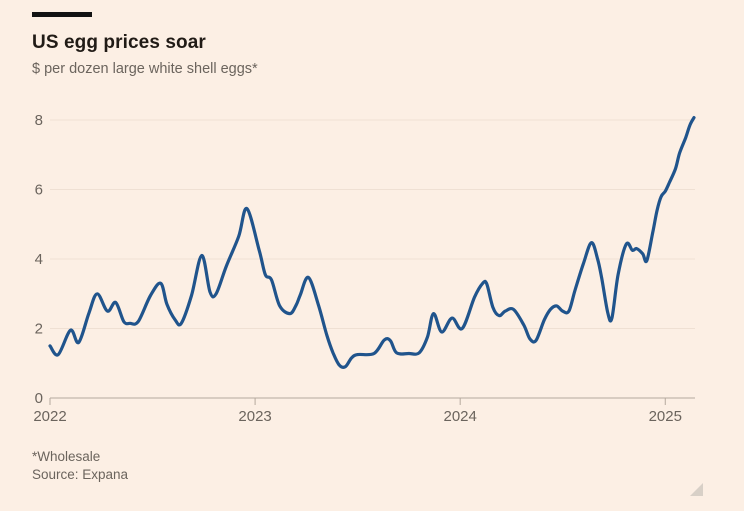  What do you see at coordinates (49, 416) in the screenshot?
I see `x-tick-label: 2022` at bounding box center [49, 416].